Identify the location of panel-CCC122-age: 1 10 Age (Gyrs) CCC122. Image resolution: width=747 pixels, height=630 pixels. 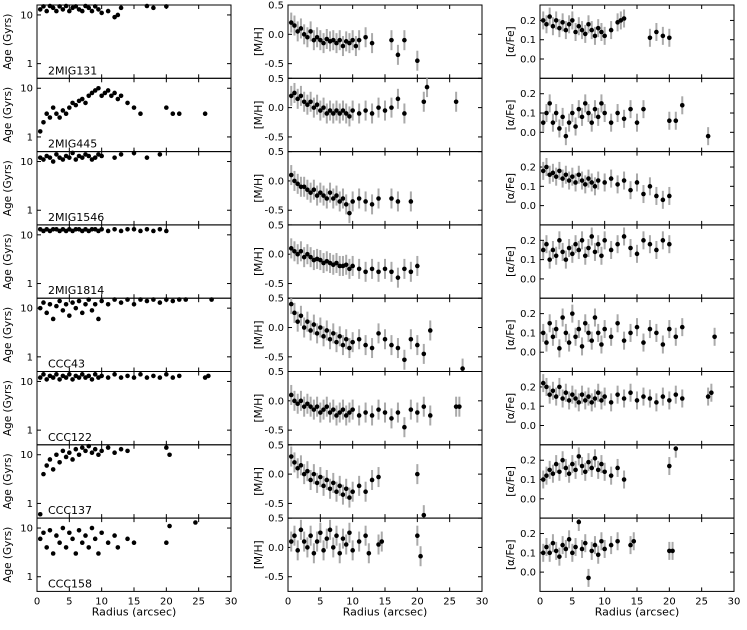
(117, 408).